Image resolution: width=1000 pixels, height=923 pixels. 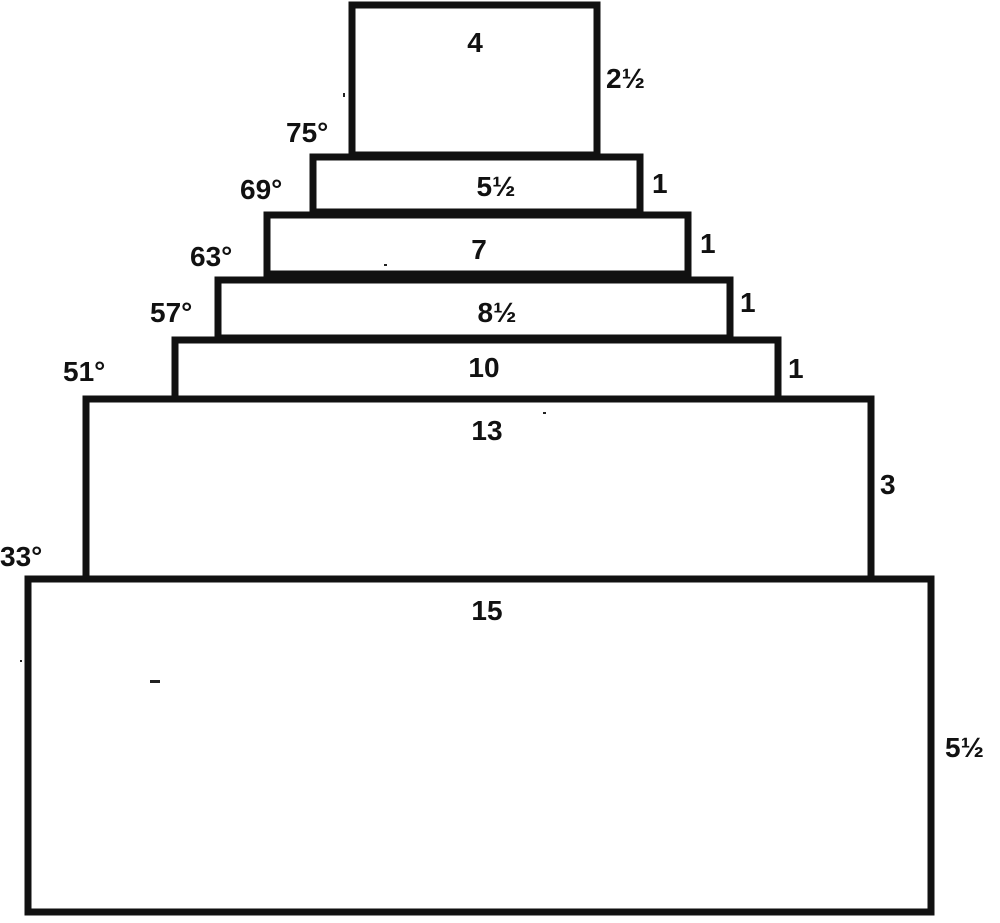 I want to click on tier-7-height-label: 5½, so click(x=964, y=747).